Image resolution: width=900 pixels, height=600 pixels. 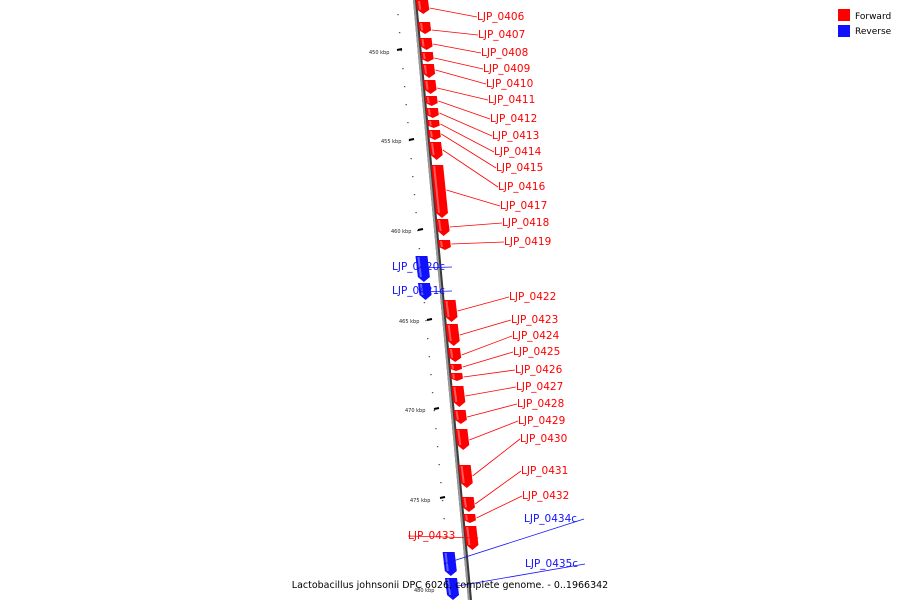 I want to click on gene-label: LJP_0426, so click(x=539, y=370).